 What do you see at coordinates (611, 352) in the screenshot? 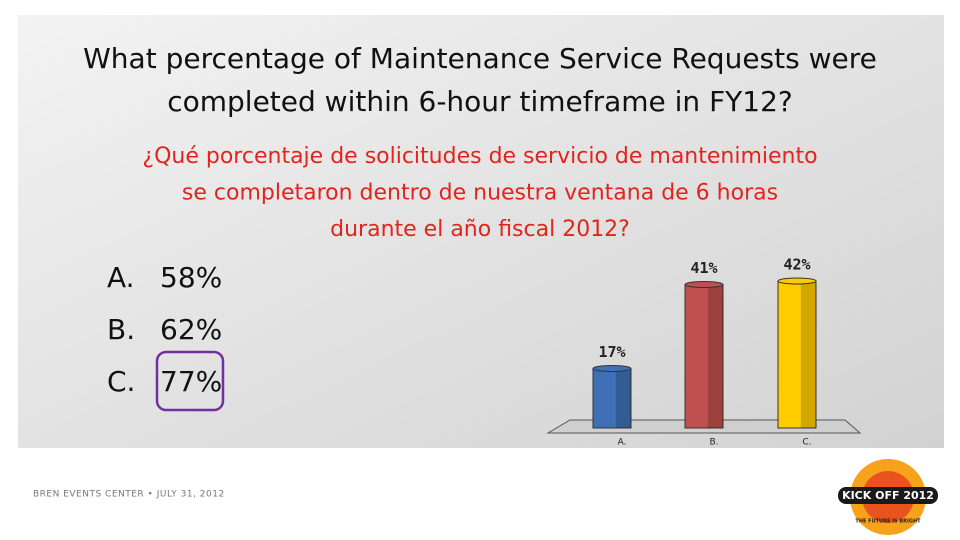
I see `value-label: 17%` at bounding box center [611, 352].